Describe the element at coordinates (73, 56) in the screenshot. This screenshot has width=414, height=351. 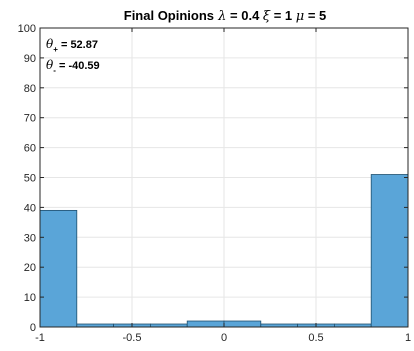
I see `annotations: θ+ = 52.87 θ- = -40.59` at that location.